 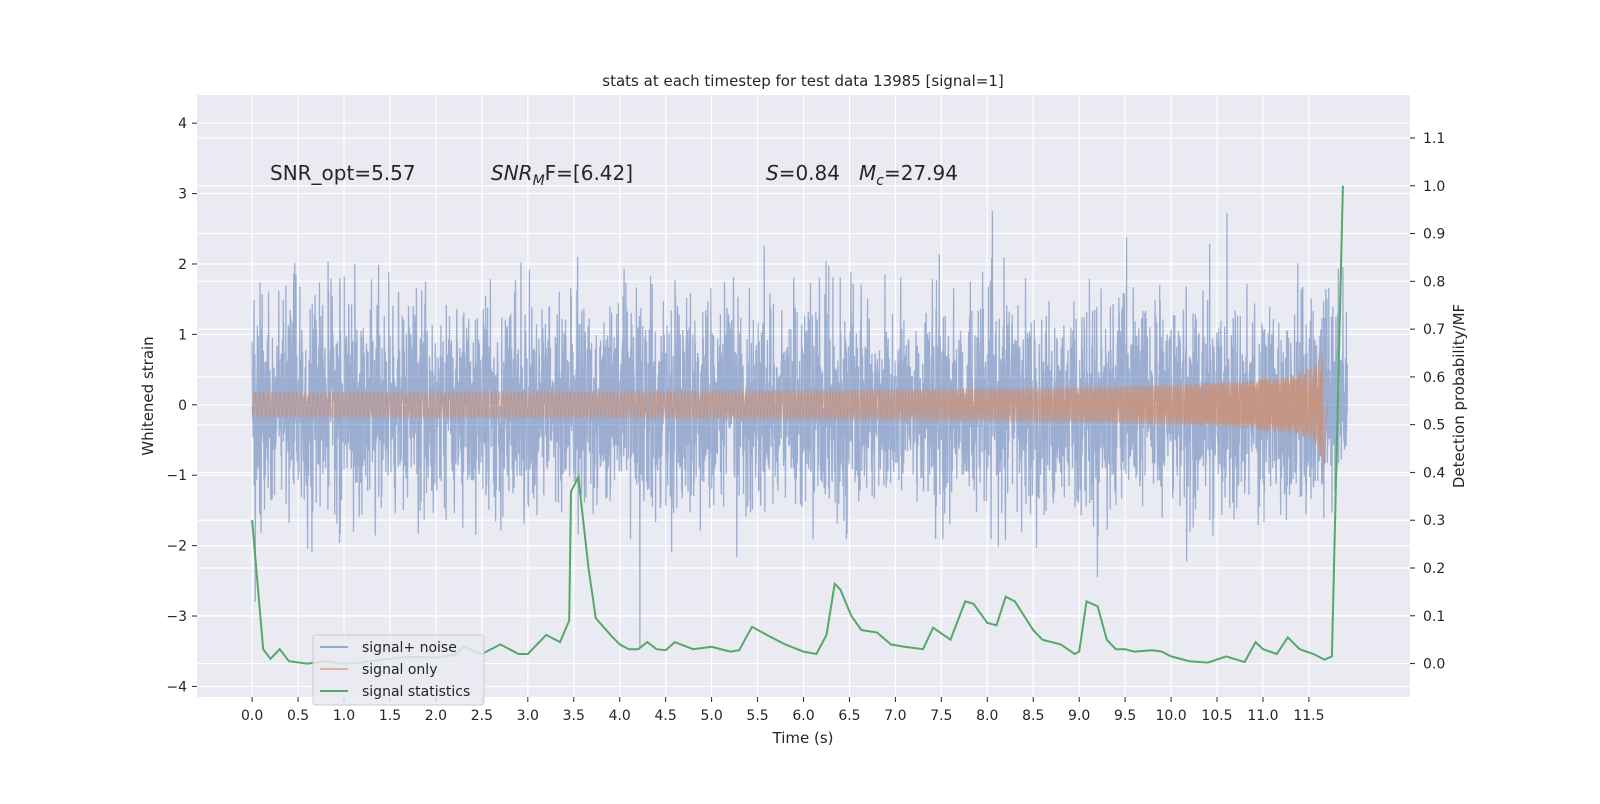 What do you see at coordinates (390, 716) in the screenshot?
I see `x-tick-label: 1.5` at bounding box center [390, 716].